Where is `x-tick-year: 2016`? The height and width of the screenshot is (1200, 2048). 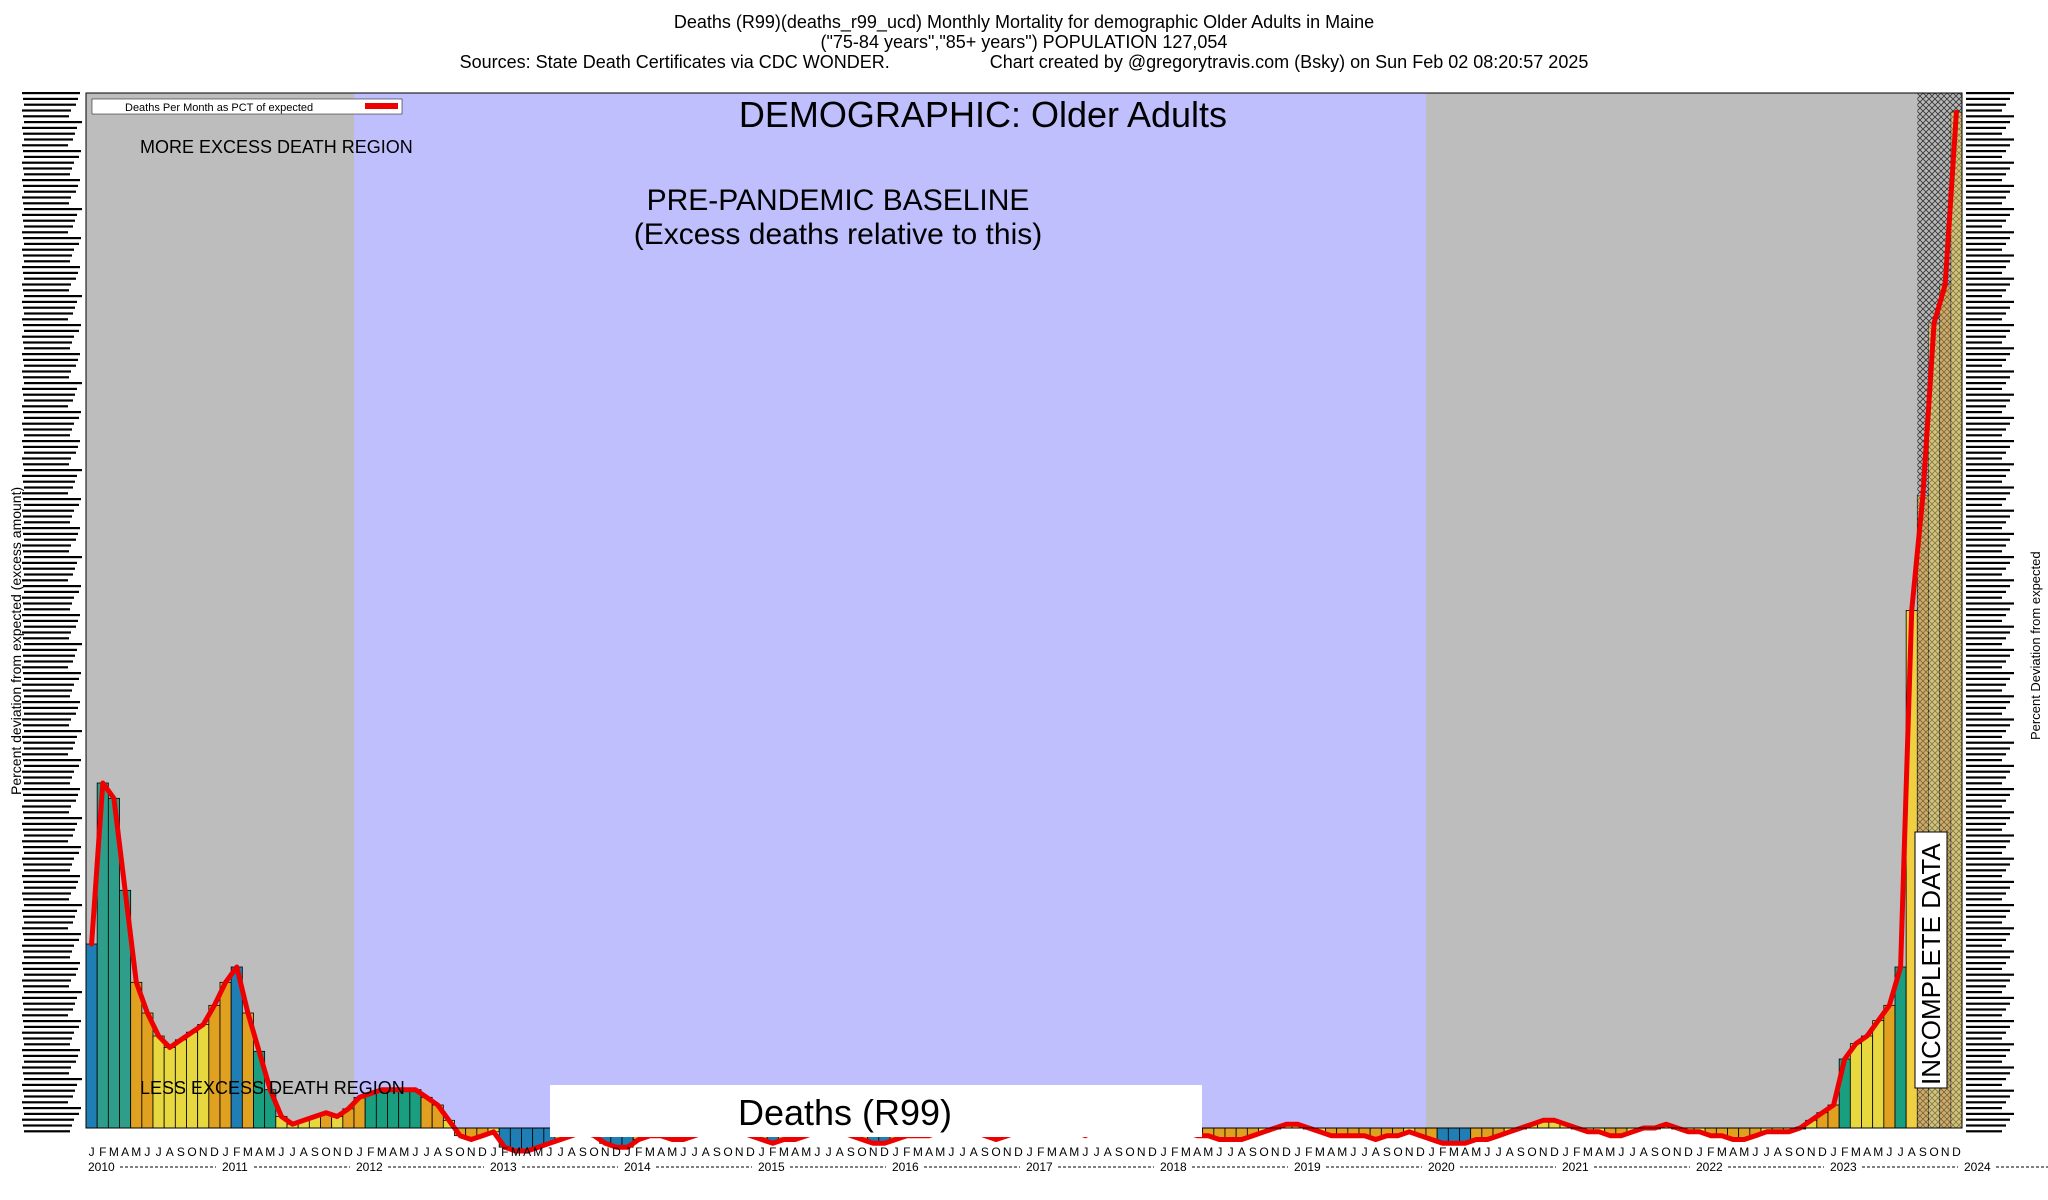 x-tick-year: 2016 is located at coordinates (905, 1167).